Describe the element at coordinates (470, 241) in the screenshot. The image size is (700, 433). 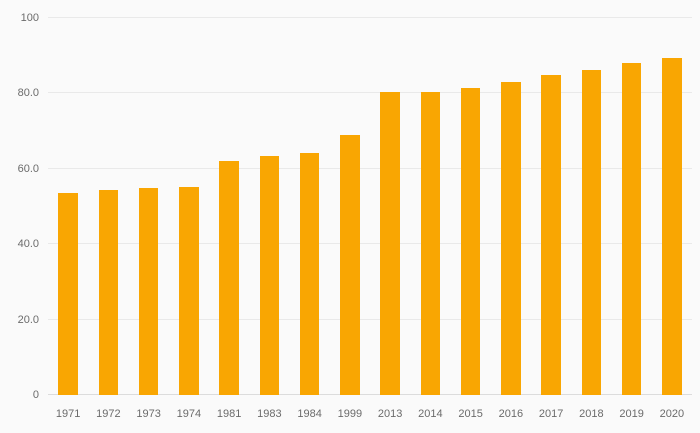
I see `bar-2015` at that location.